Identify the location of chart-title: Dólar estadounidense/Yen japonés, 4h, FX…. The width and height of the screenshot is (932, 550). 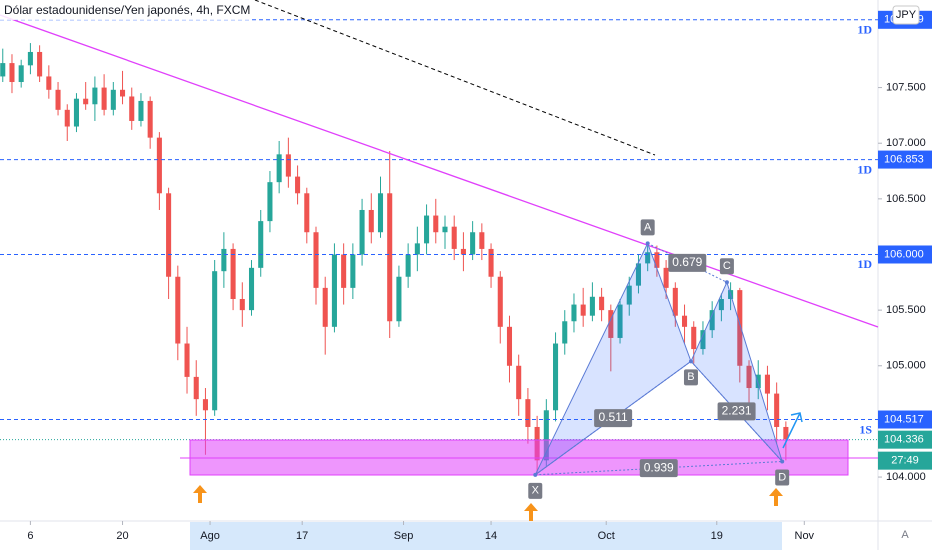
(127, 10).